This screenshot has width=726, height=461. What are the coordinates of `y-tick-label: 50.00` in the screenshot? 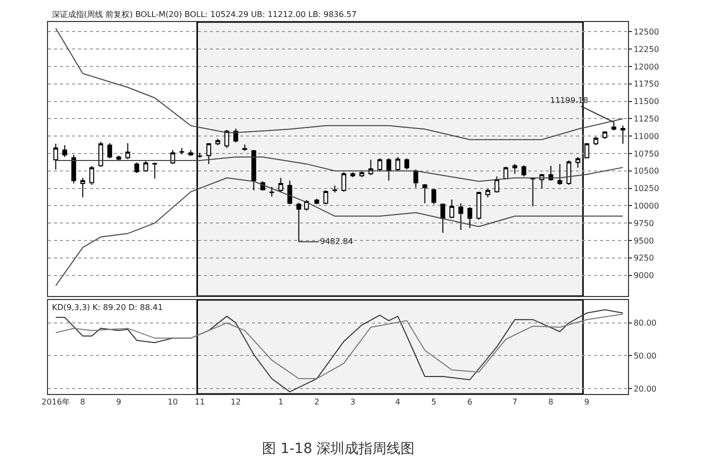 It's located at (645, 355).